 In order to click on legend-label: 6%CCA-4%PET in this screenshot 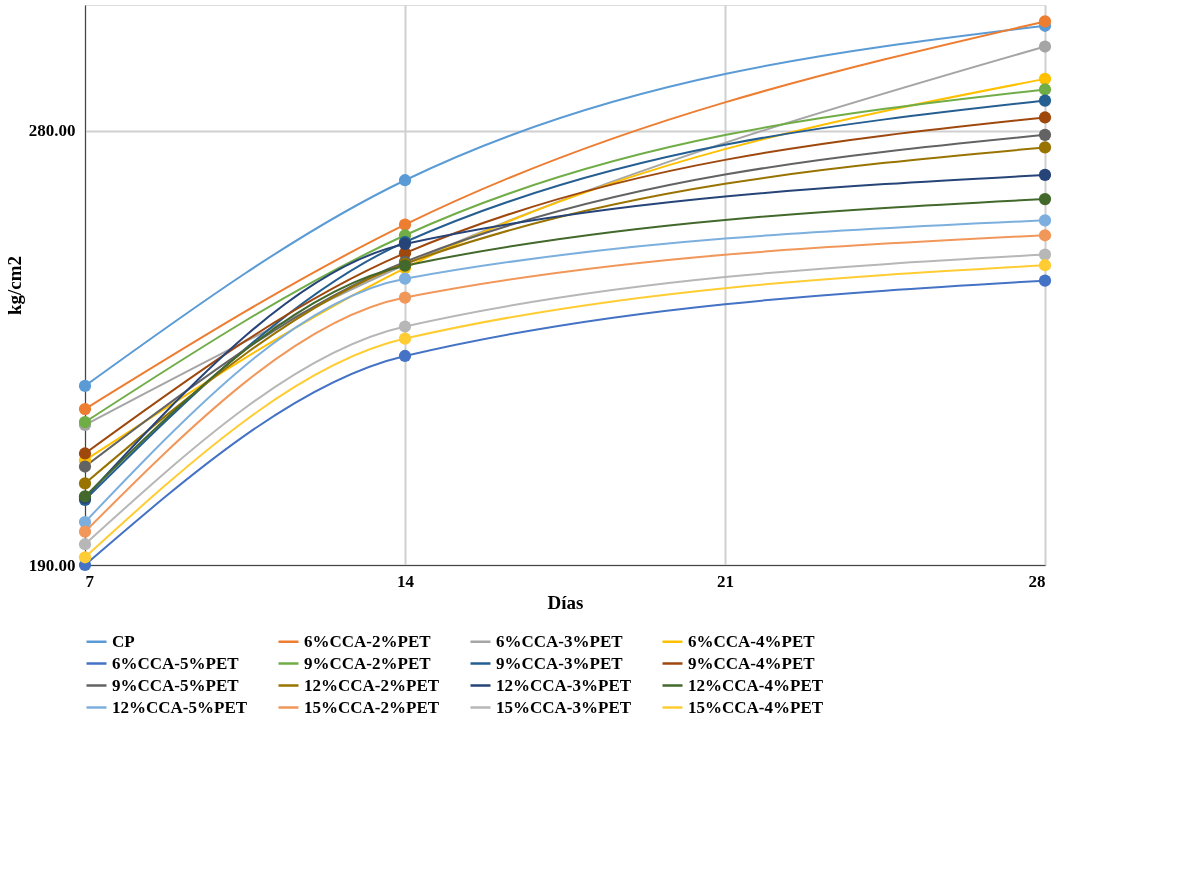, I will do `click(752, 641)`.